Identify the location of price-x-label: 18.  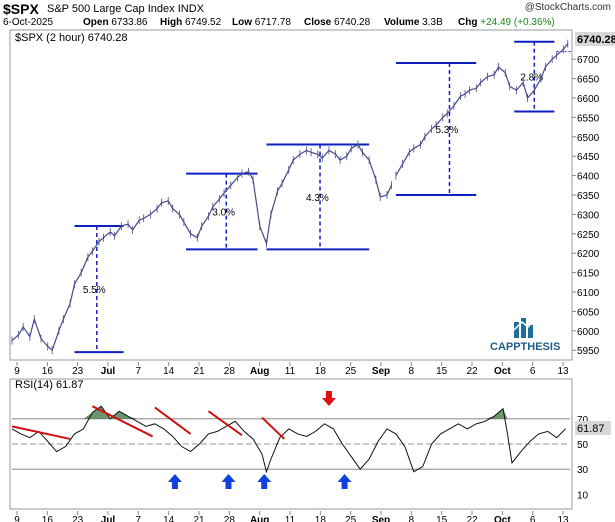
(321, 371).